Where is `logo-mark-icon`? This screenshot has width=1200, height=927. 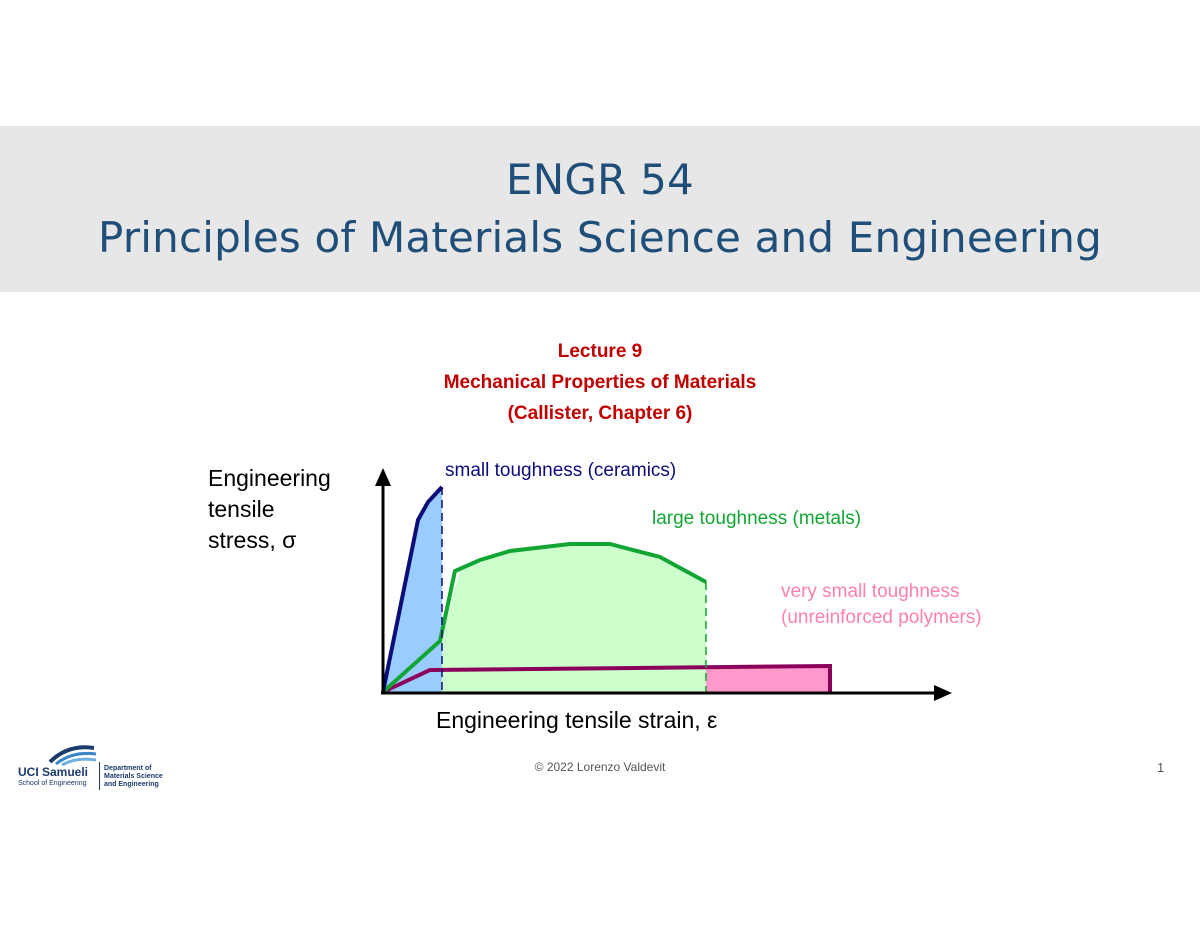
logo-mark-icon is located at coordinates (72, 755).